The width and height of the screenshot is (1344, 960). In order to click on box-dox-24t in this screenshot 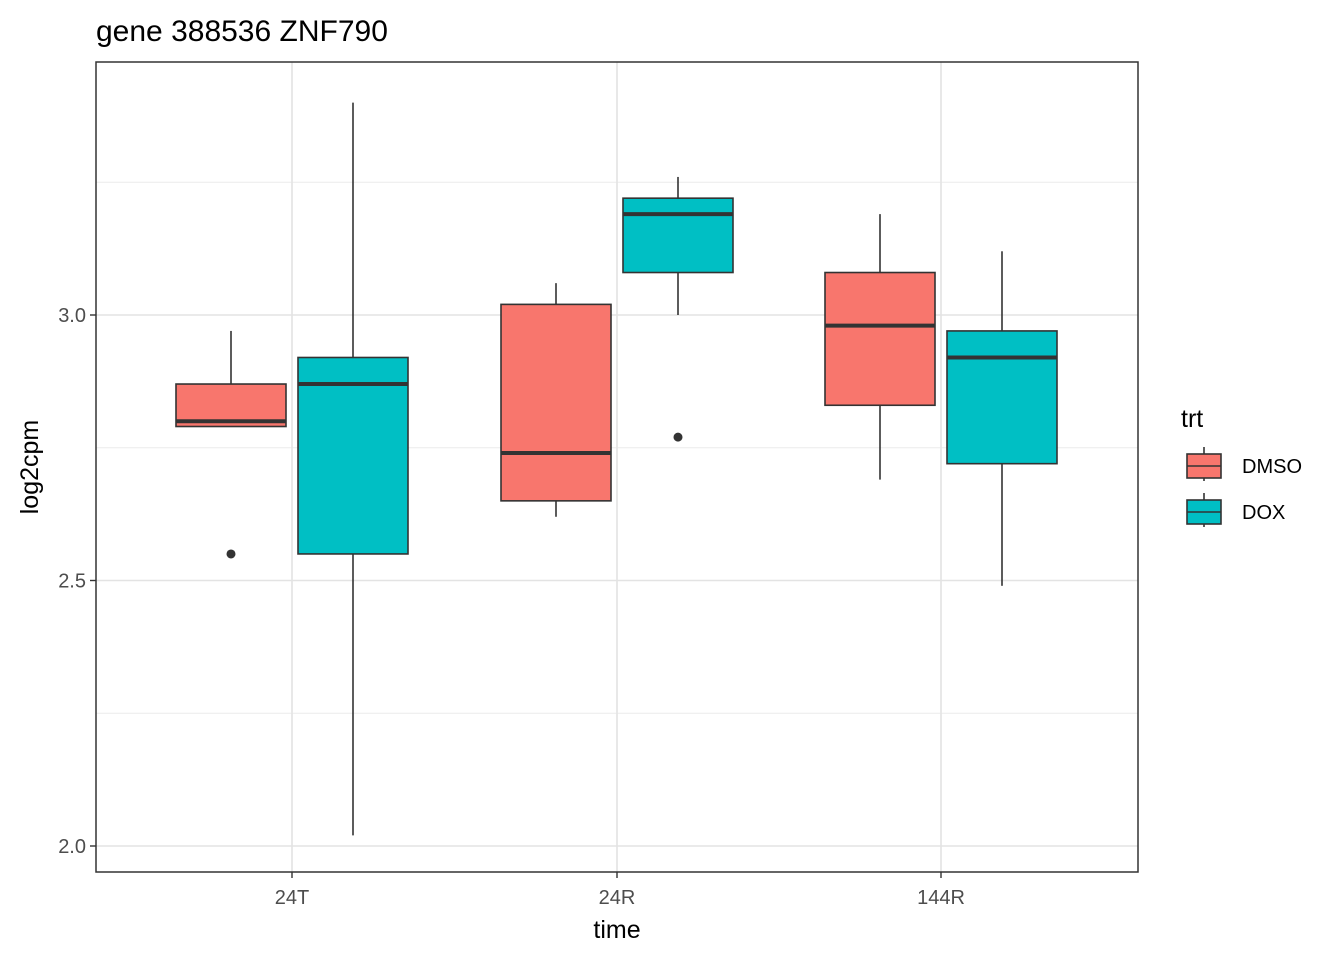, I will do `click(353, 469)`.